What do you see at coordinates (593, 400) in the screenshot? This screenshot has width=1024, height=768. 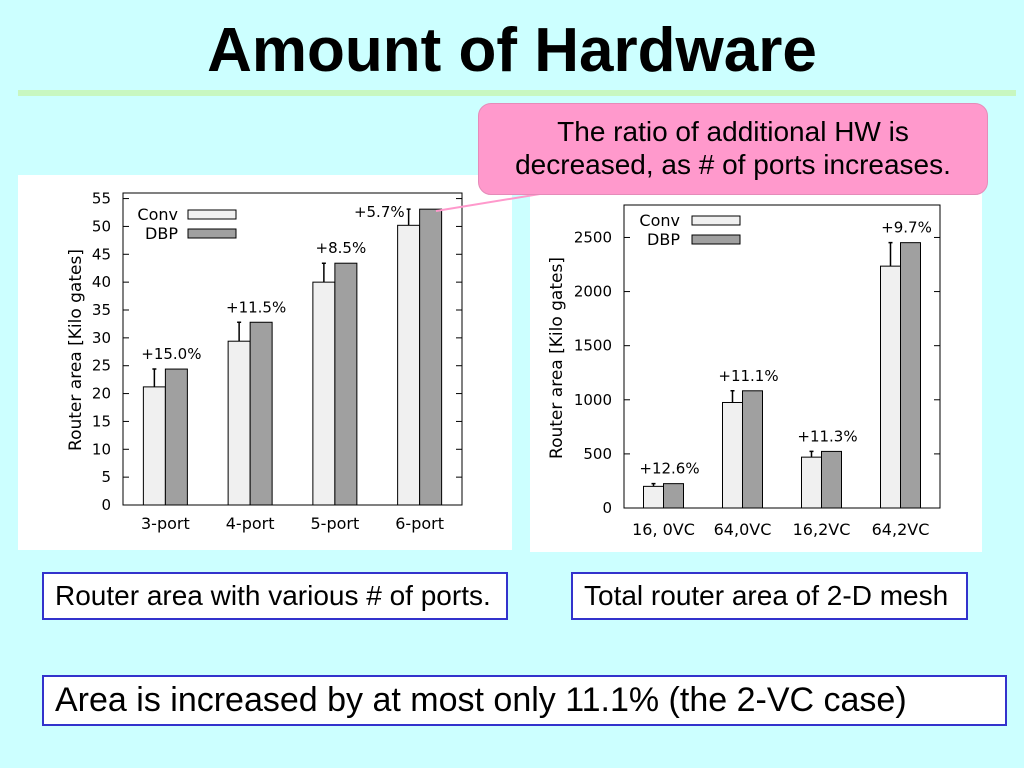 I see `y-tick-label: 1000` at bounding box center [593, 400].